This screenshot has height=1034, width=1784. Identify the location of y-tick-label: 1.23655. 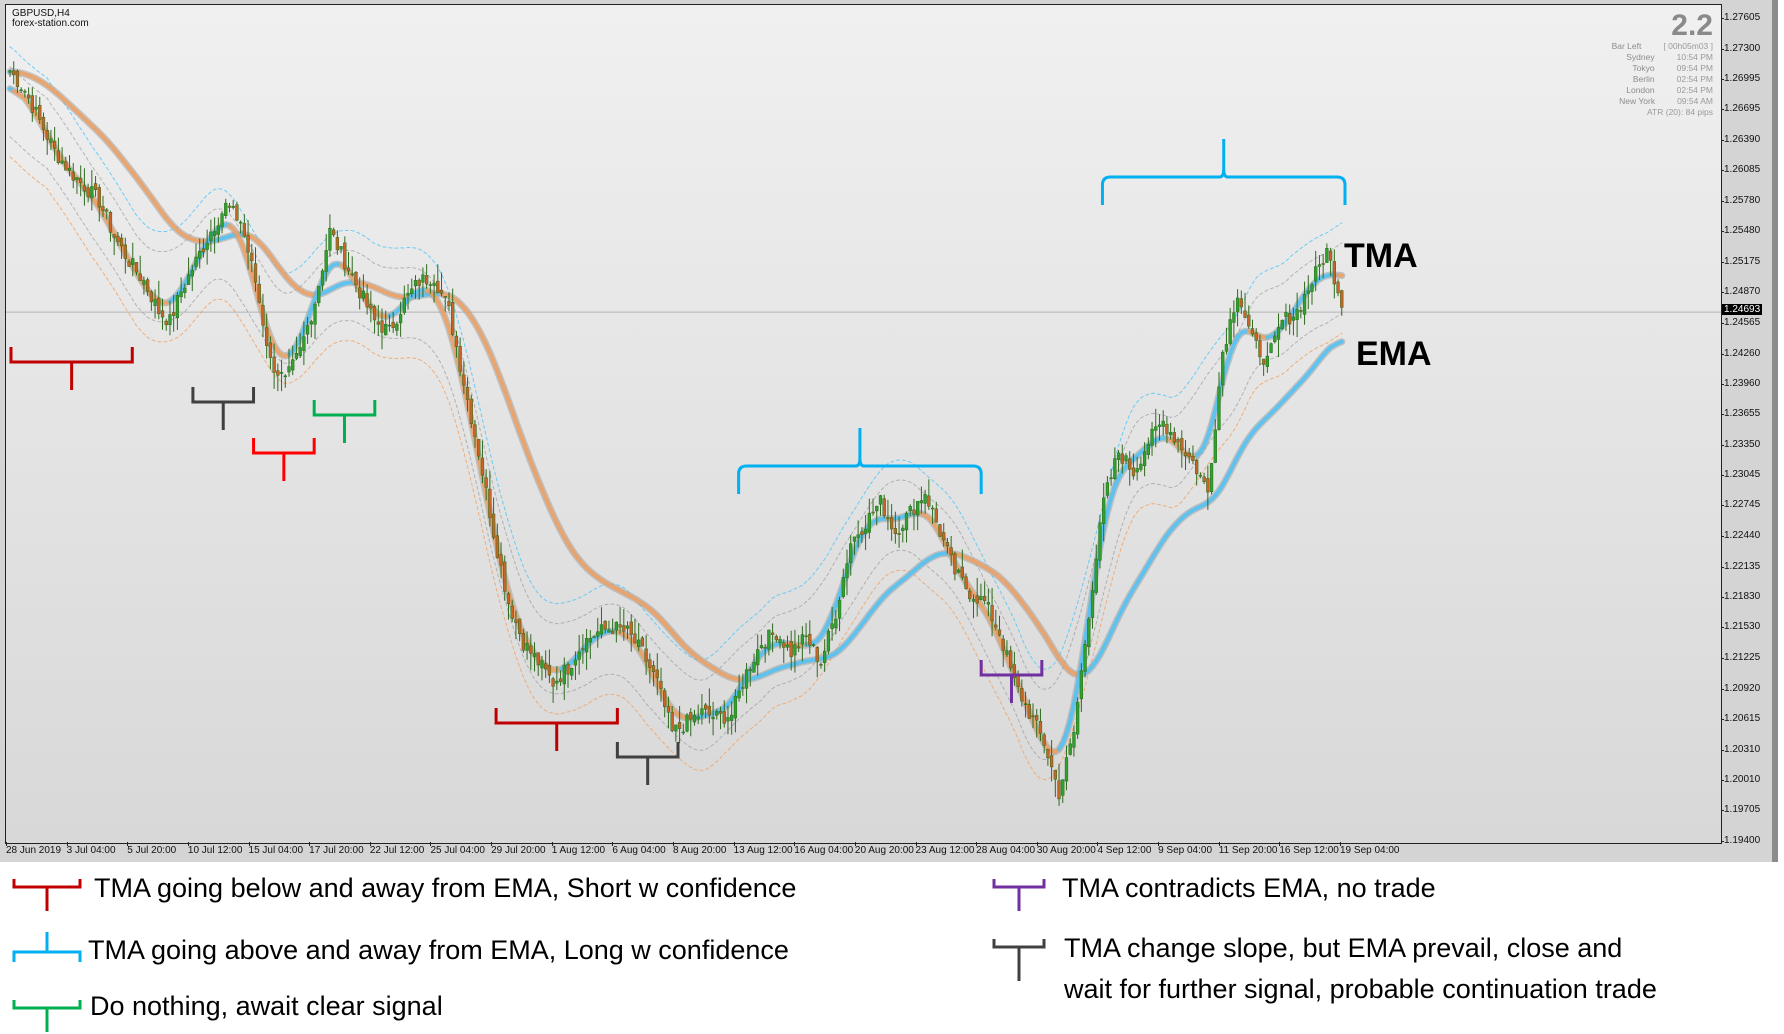
(1742, 413).